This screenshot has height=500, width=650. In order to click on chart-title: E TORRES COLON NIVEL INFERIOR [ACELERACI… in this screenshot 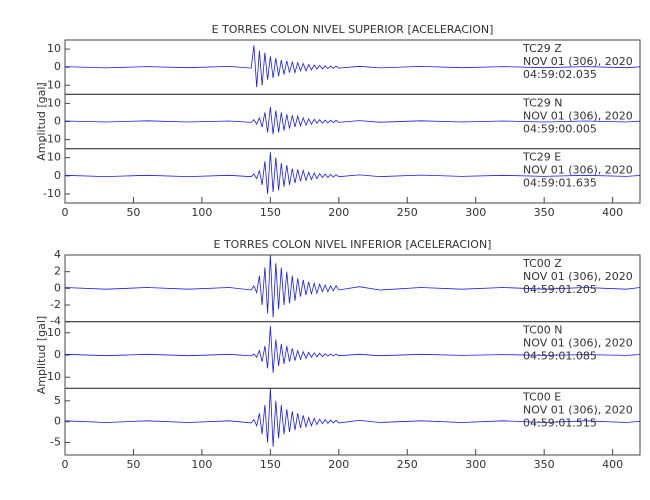, I will do `click(353, 244)`.